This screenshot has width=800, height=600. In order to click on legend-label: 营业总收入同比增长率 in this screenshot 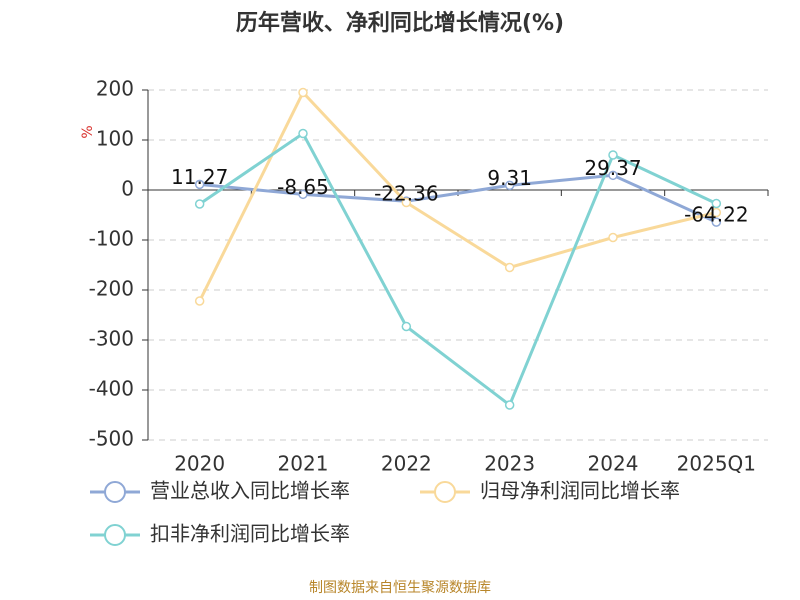, I will do `click(250, 491)`.